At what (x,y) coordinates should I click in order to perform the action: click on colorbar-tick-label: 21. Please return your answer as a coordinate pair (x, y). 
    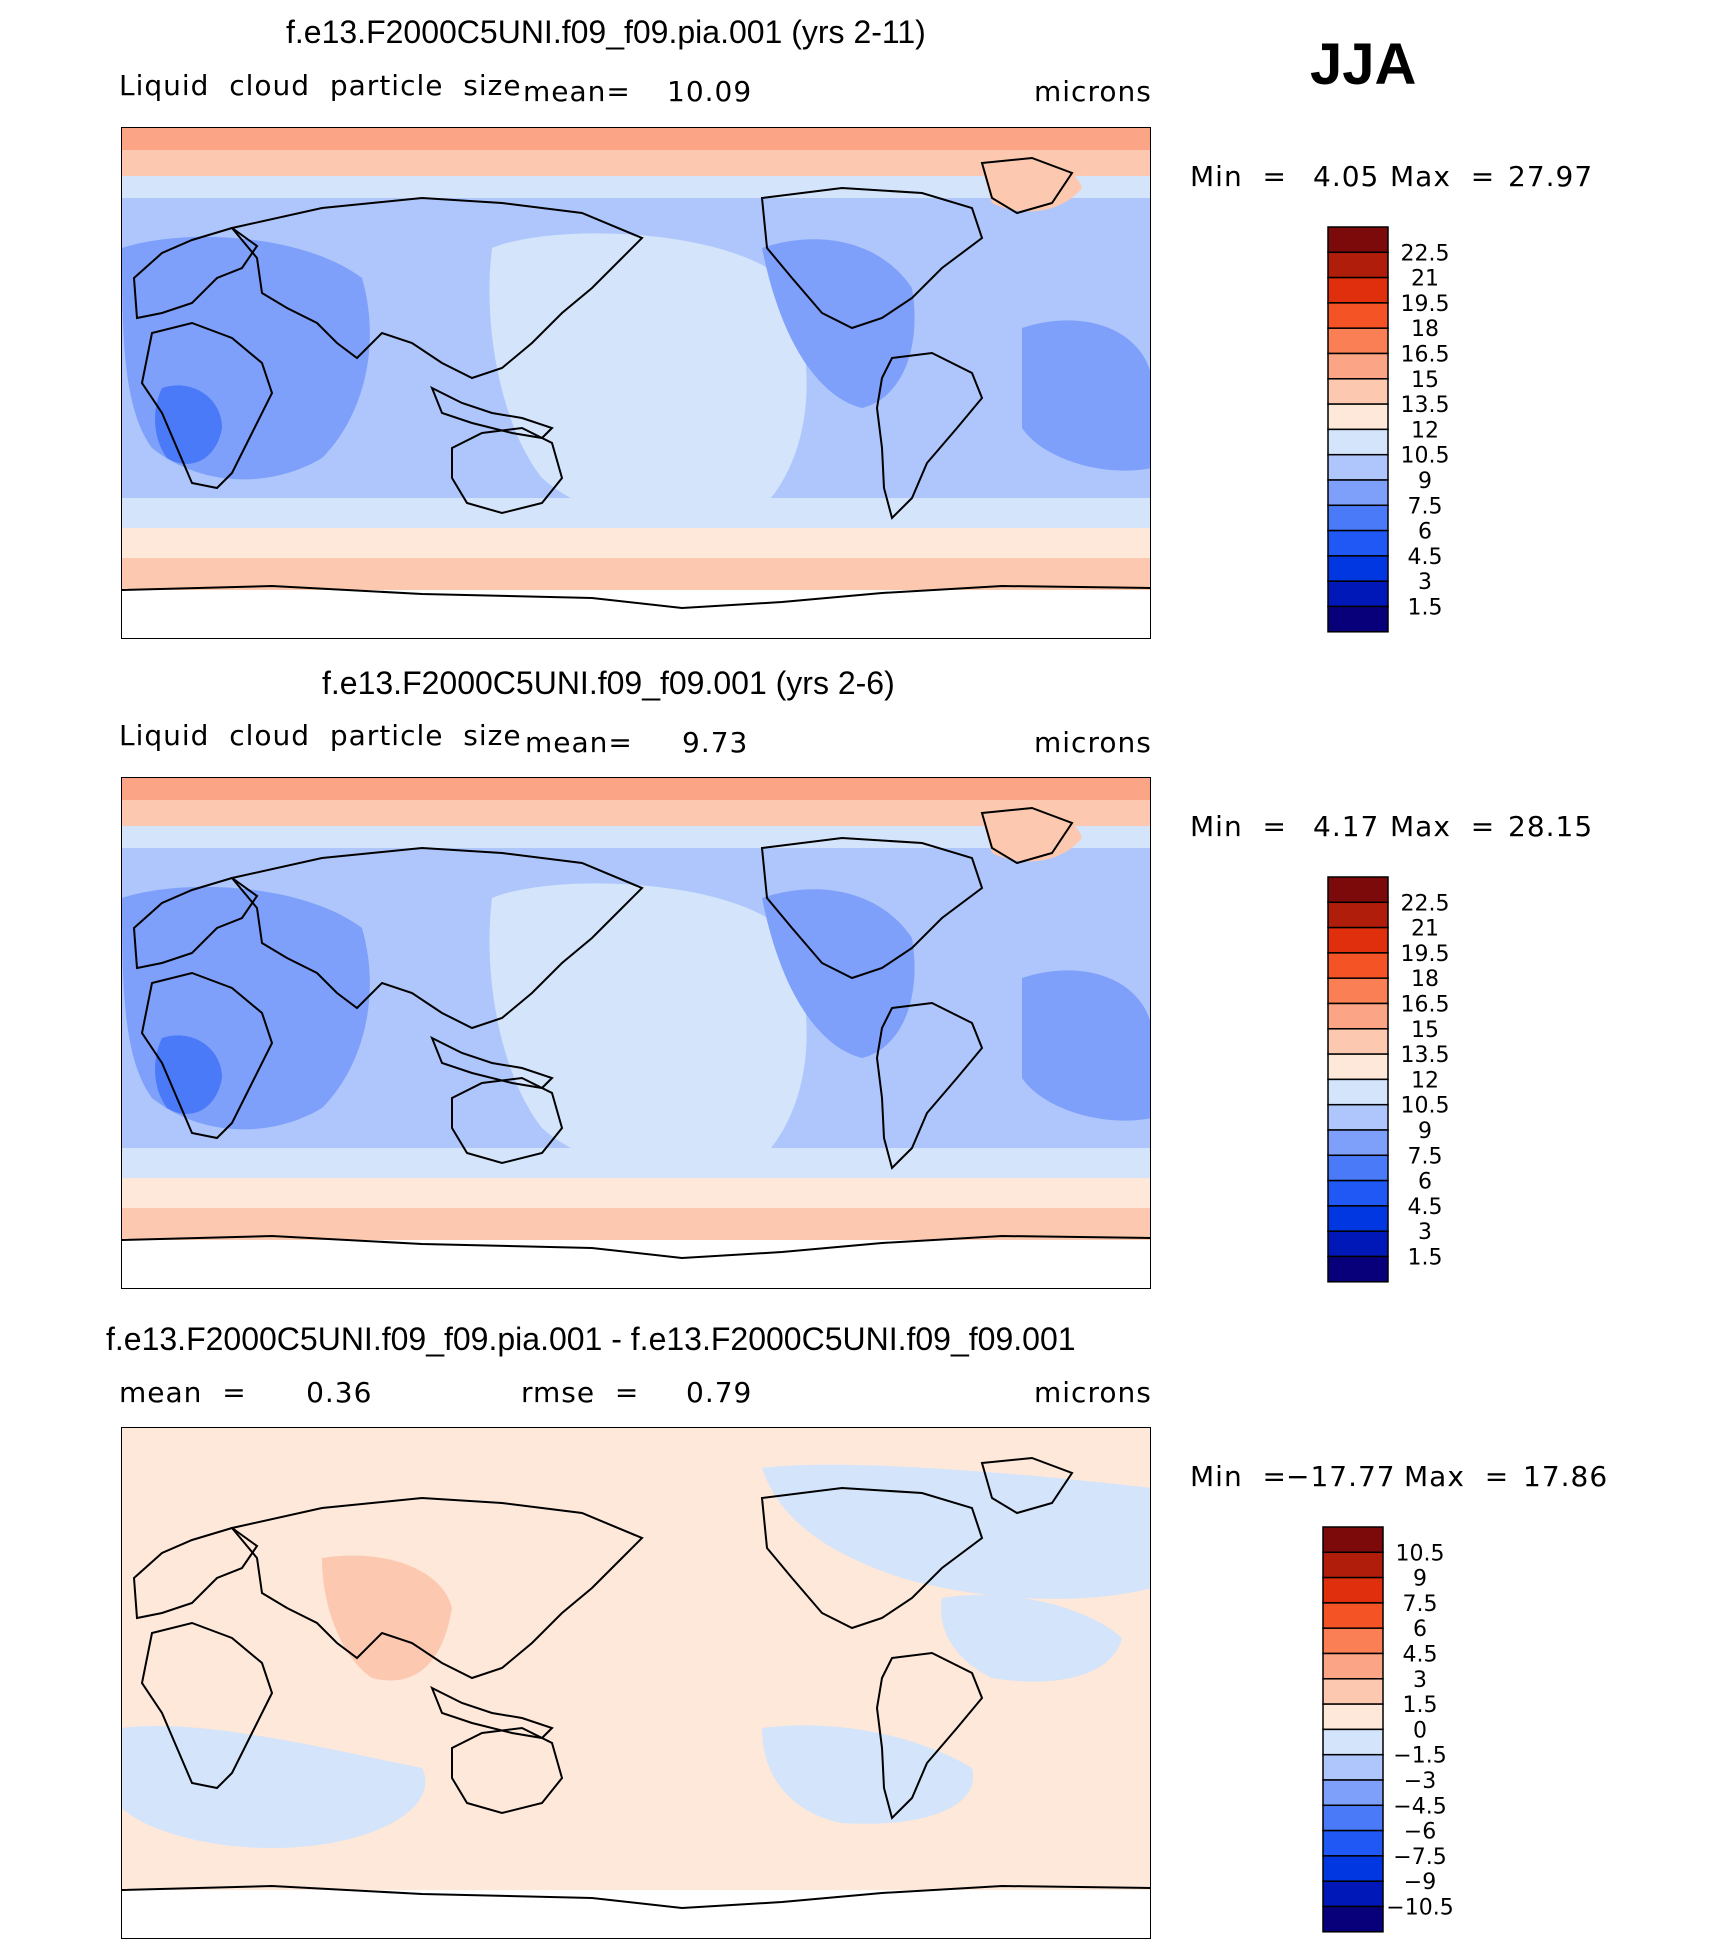
    Looking at the image, I should click on (1425, 279).